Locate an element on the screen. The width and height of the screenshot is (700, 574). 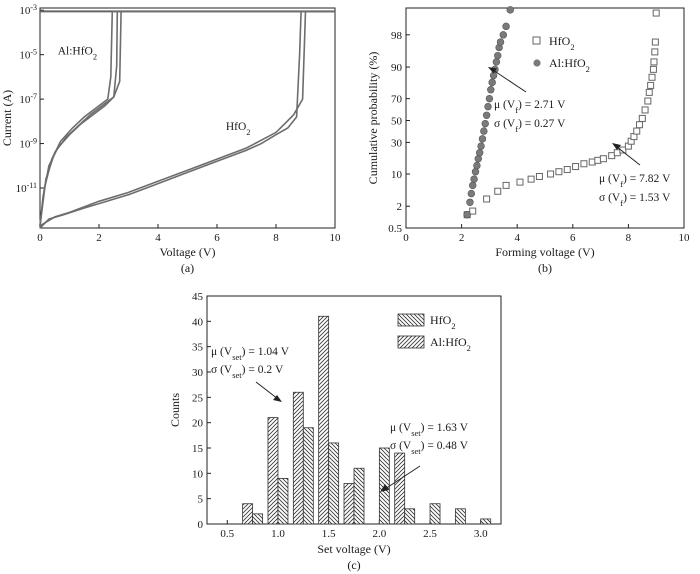
panel-label: (a) is located at coordinates (187, 268).